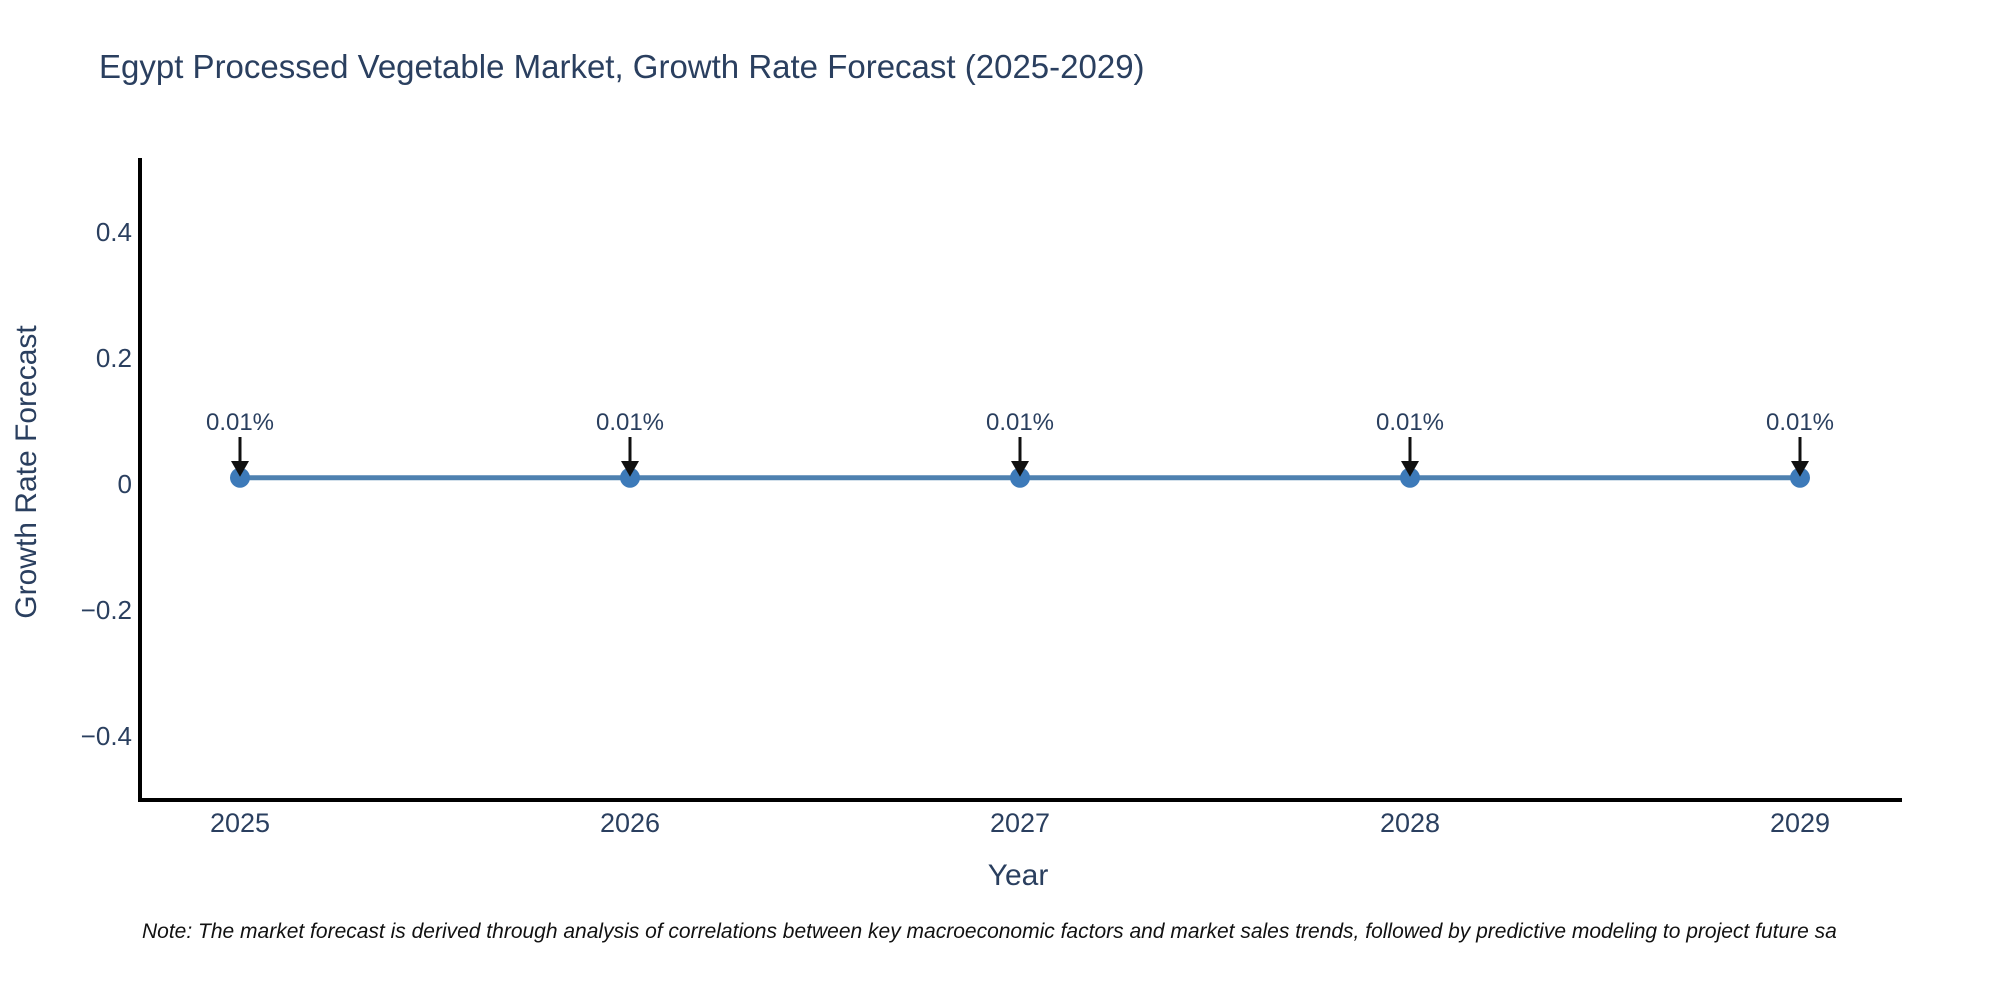 The image size is (2000, 1000). Describe the element at coordinates (106, 736) in the screenshot. I see `y-tick-label: −0.4` at that location.